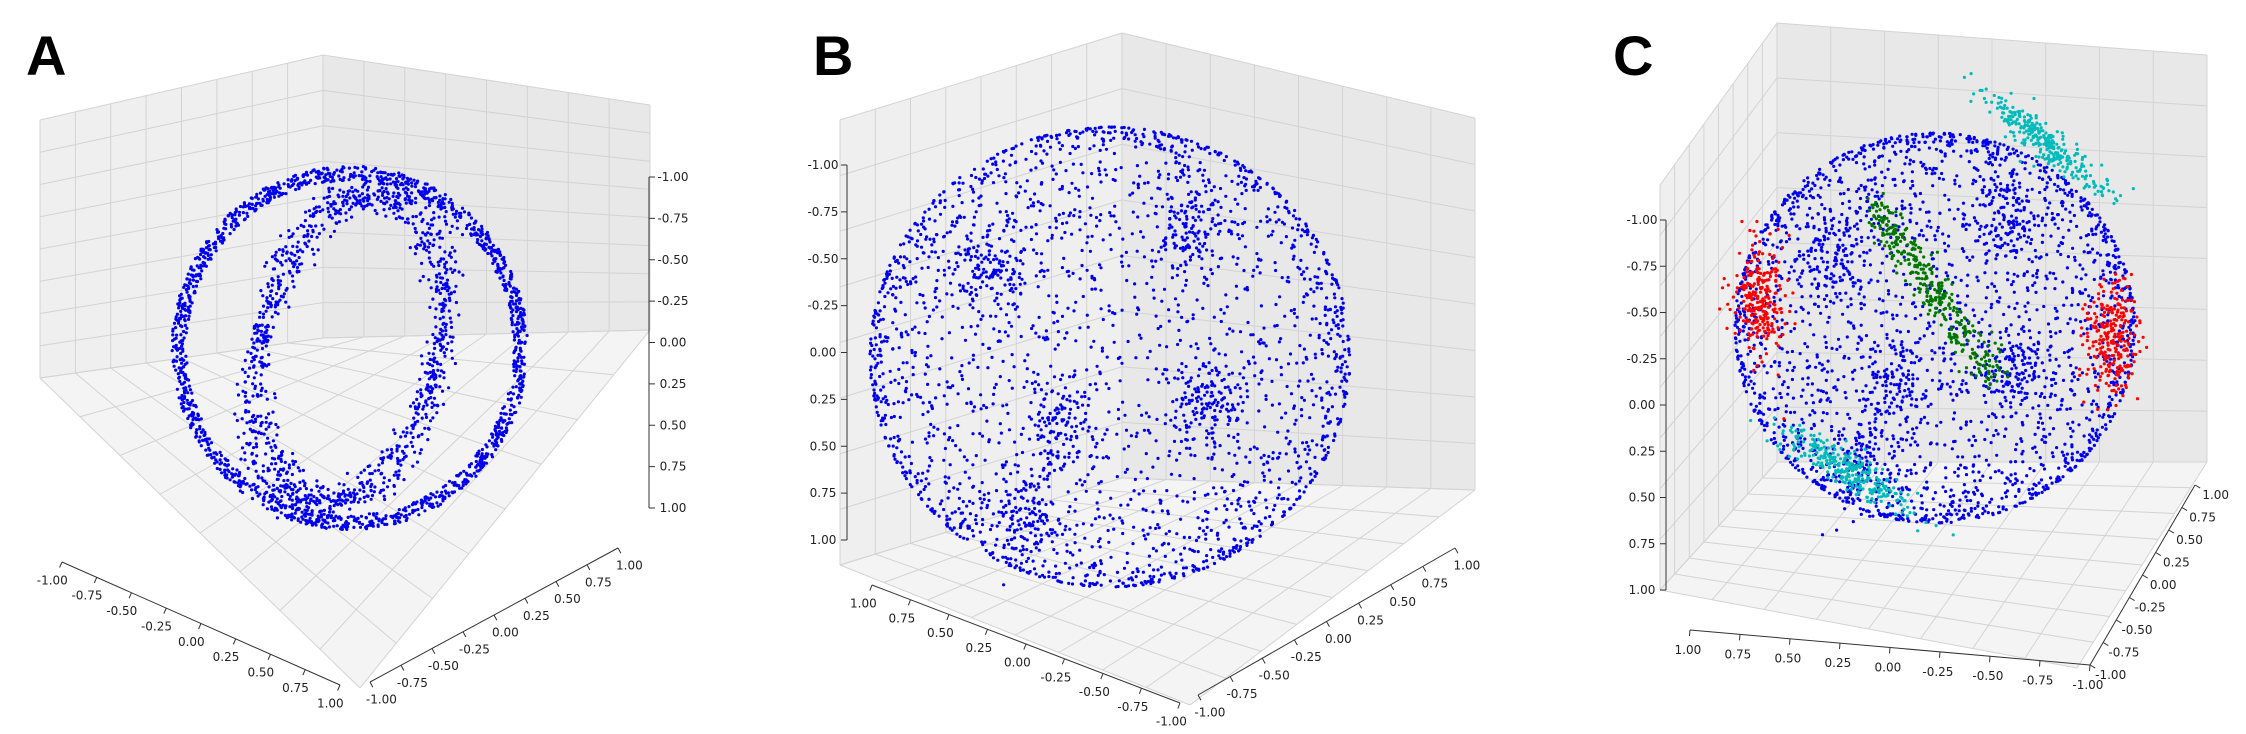 The image size is (2246, 734). What do you see at coordinates (822, 212) in the screenshot?
I see `tick-label: -0.75` at bounding box center [822, 212].